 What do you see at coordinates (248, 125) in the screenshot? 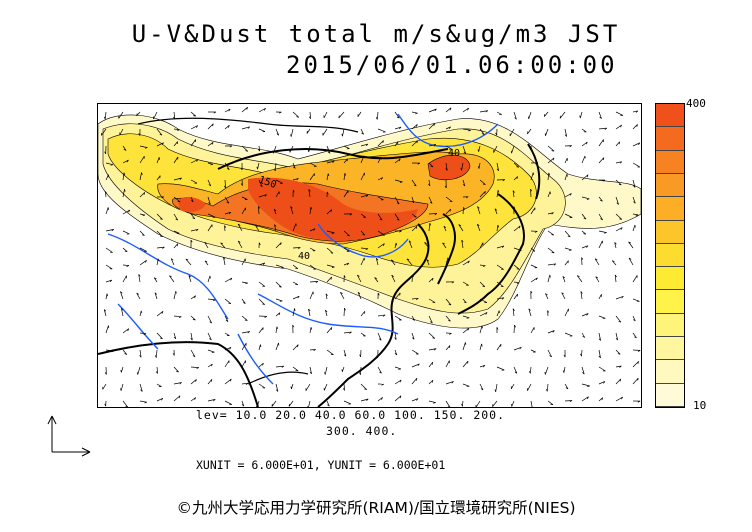
I see `russia-border` at bounding box center [248, 125].